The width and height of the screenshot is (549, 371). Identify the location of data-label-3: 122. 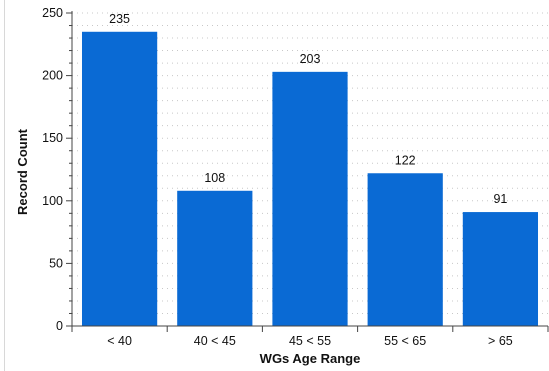
(405, 160).